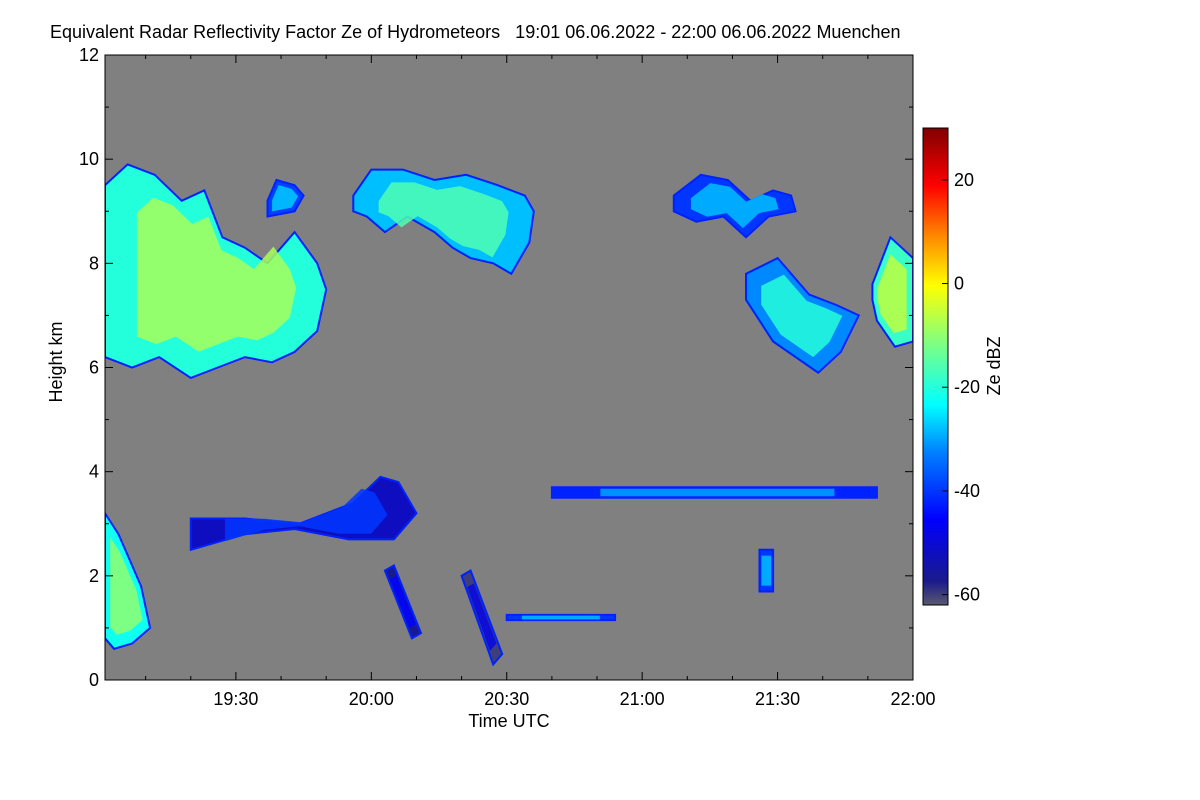 This screenshot has width=1200, height=800. Describe the element at coordinates (642, 699) in the screenshot. I see `x-tick-label: 21:00` at that location.